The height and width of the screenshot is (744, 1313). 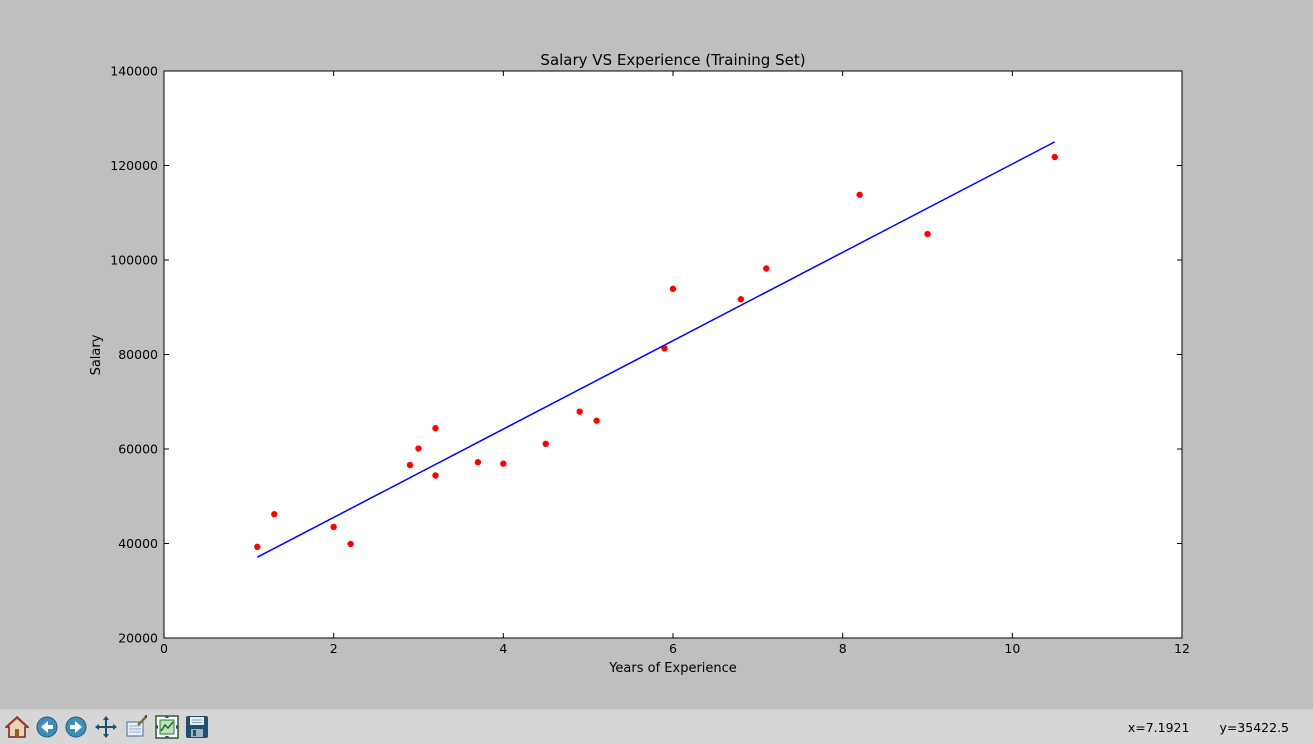 What do you see at coordinates (138, 354) in the screenshot?
I see `y-tick-label: 80000` at bounding box center [138, 354].